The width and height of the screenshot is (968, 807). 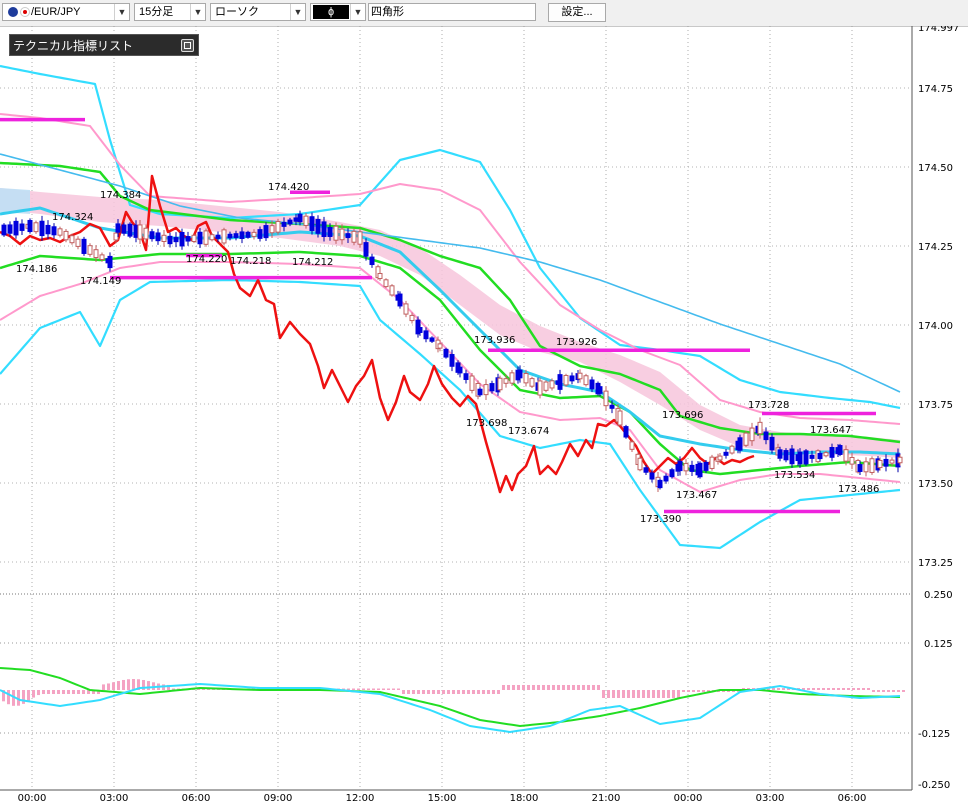 I want to click on x-axis-tick-label: 18:00, so click(x=524, y=798).